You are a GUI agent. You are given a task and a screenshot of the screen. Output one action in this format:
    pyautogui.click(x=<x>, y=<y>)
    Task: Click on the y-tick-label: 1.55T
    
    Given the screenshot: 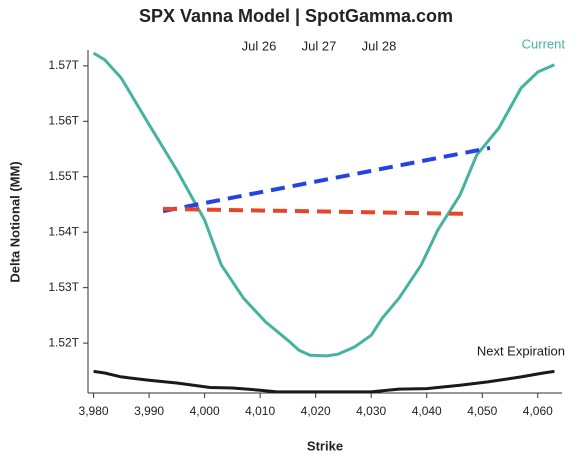 What is the action you would take?
    pyautogui.click(x=63, y=176)
    